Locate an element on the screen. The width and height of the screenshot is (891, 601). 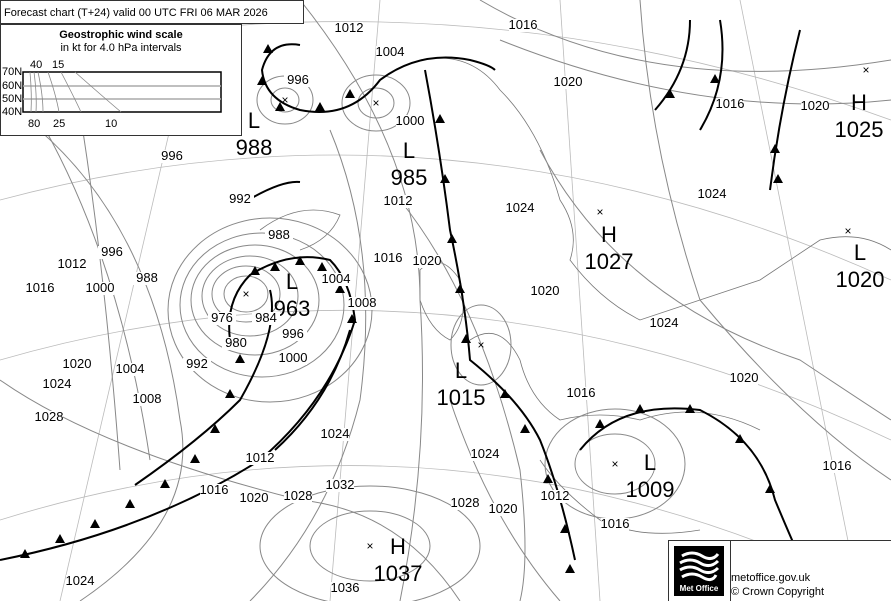
speed-label: 10 is located at coordinates (111, 124).